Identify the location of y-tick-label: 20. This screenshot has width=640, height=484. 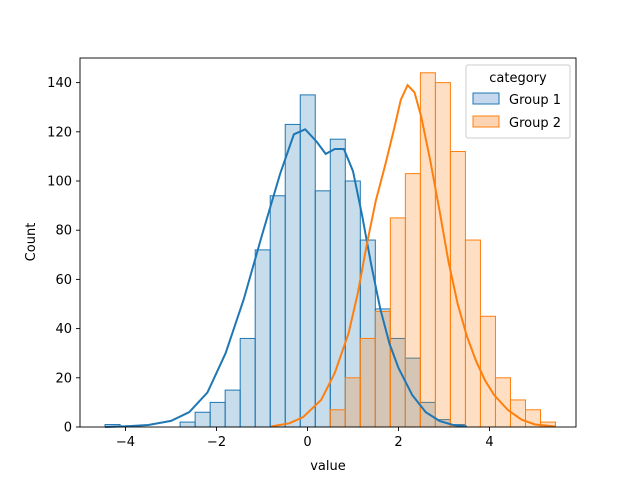
(63, 378).